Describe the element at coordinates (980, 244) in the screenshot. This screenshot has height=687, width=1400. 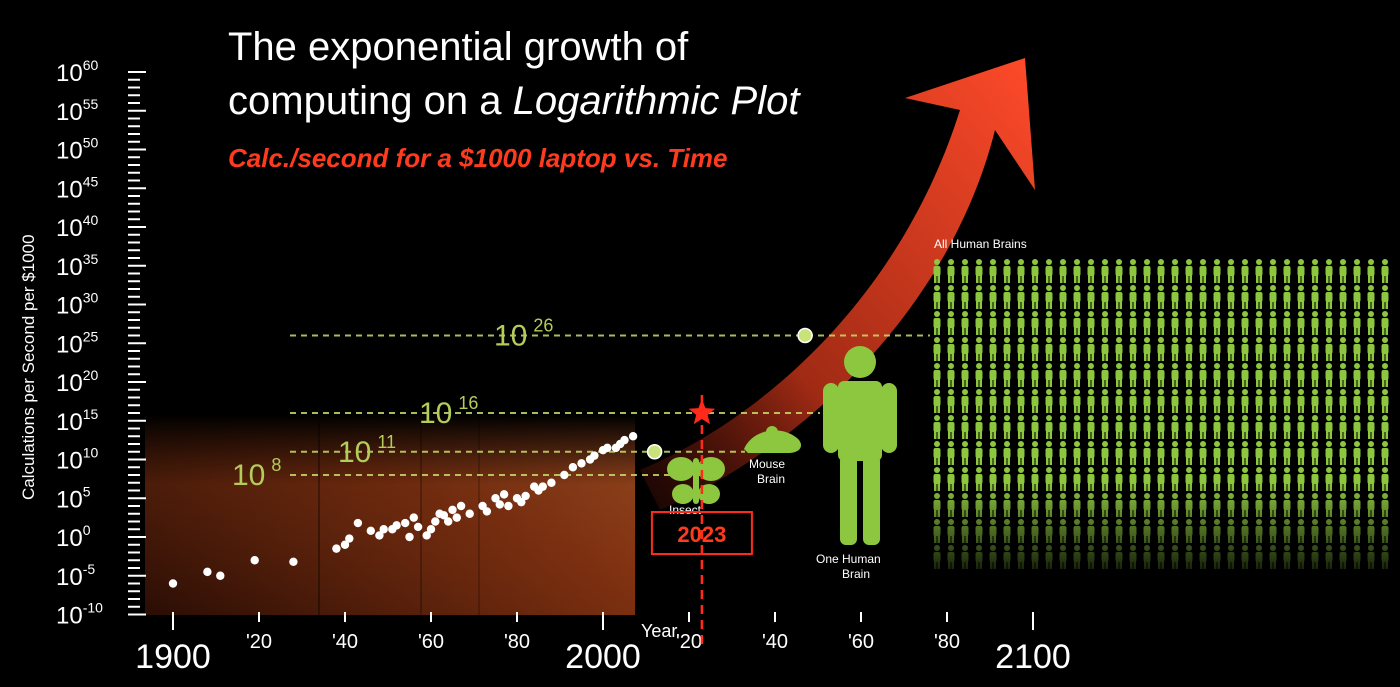
I see `all-human-brains-label: All Human Brains` at that location.